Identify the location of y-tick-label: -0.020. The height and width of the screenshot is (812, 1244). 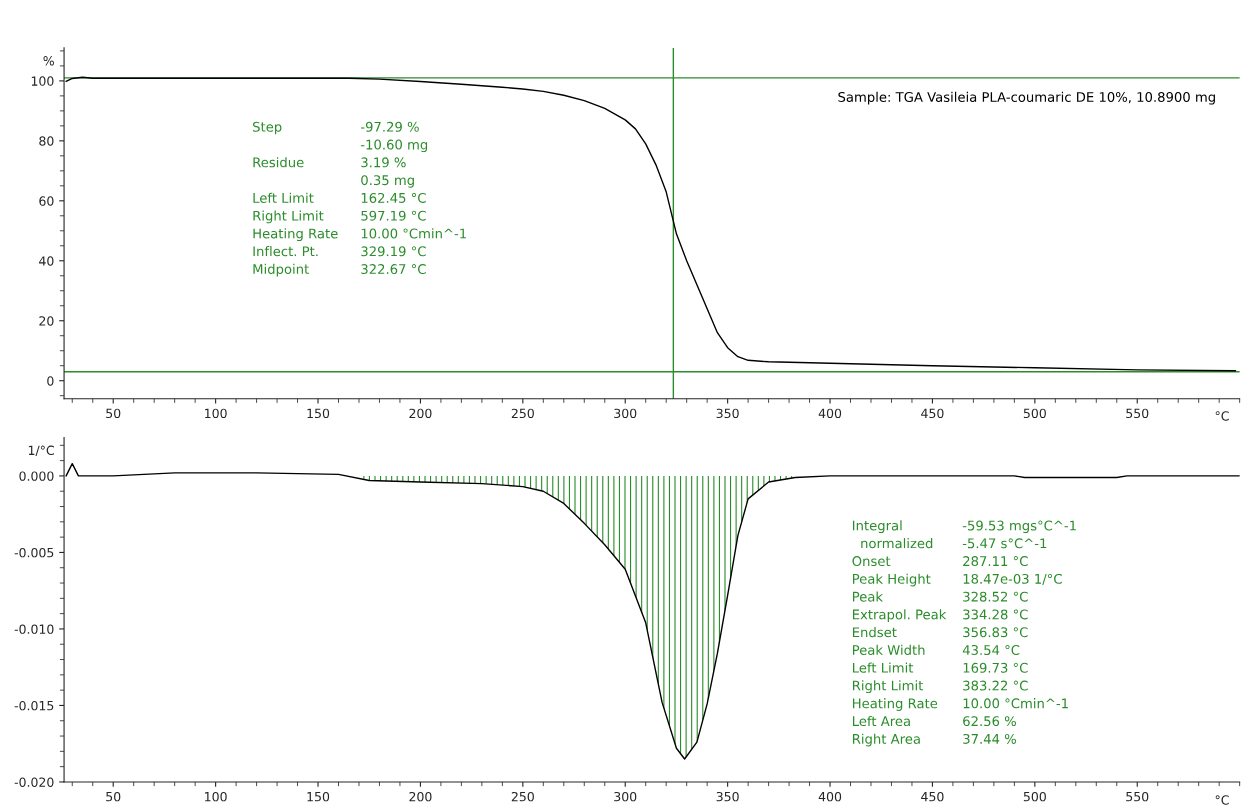
(34, 782).